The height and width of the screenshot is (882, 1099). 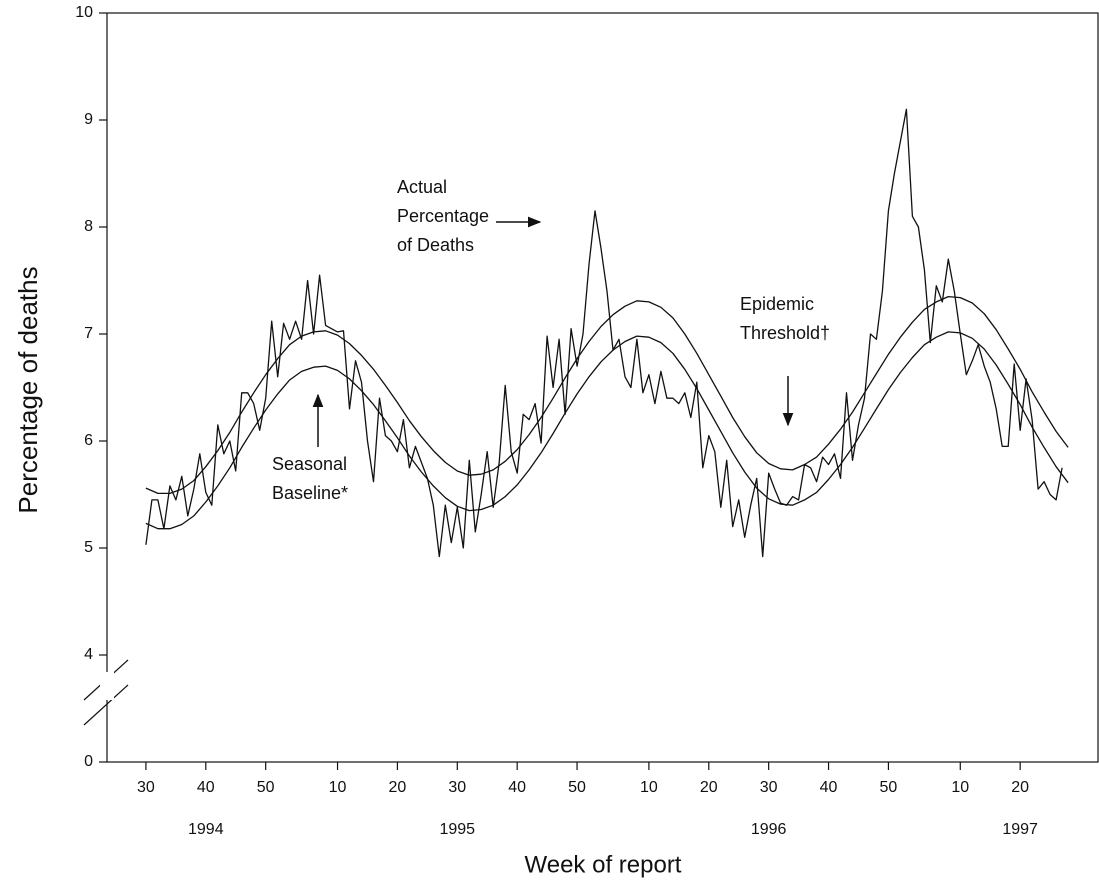 I want to click on y-axis-label: Percentage of deaths, so click(x=28, y=389).